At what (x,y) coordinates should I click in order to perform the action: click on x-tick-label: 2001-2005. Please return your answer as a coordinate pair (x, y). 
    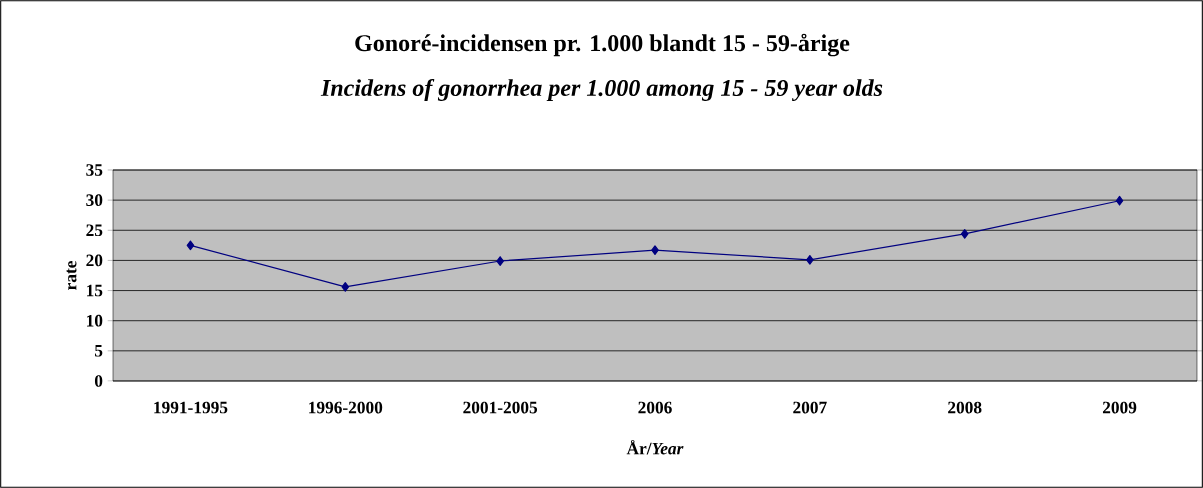
    Looking at the image, I should click on (500, 407).